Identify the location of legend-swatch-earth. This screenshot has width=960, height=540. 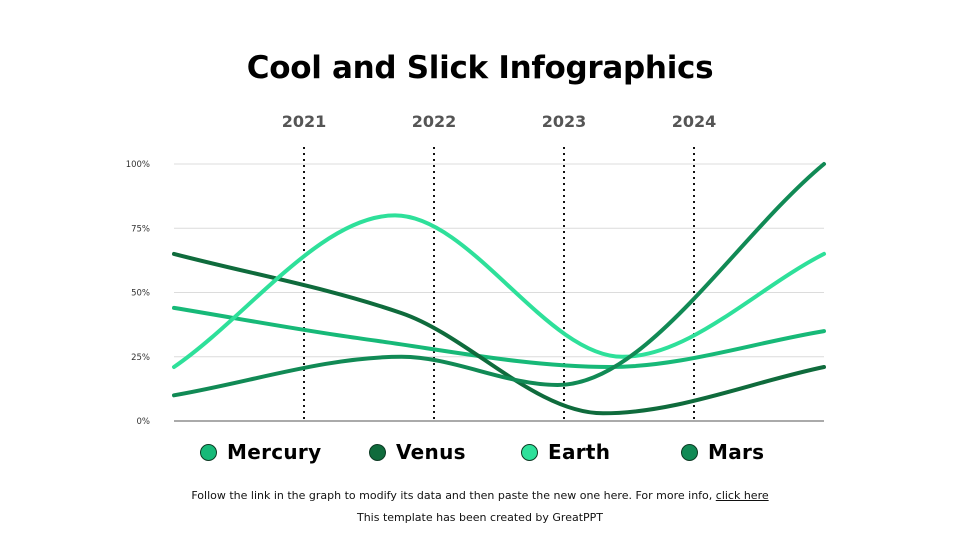
(529, 452).